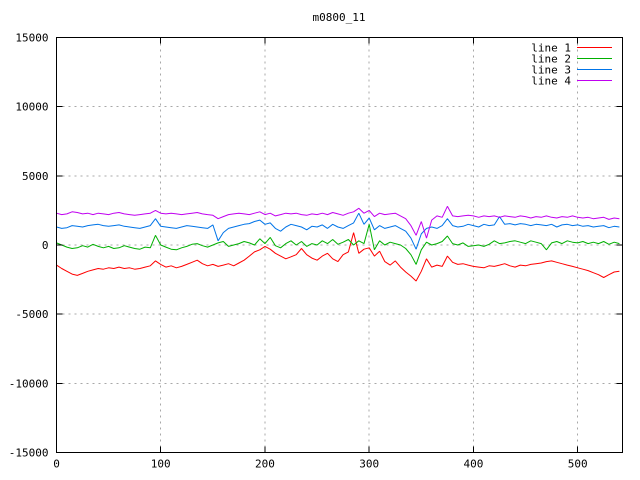  I want to click on x-tick-label: 0, so click(56, 464).